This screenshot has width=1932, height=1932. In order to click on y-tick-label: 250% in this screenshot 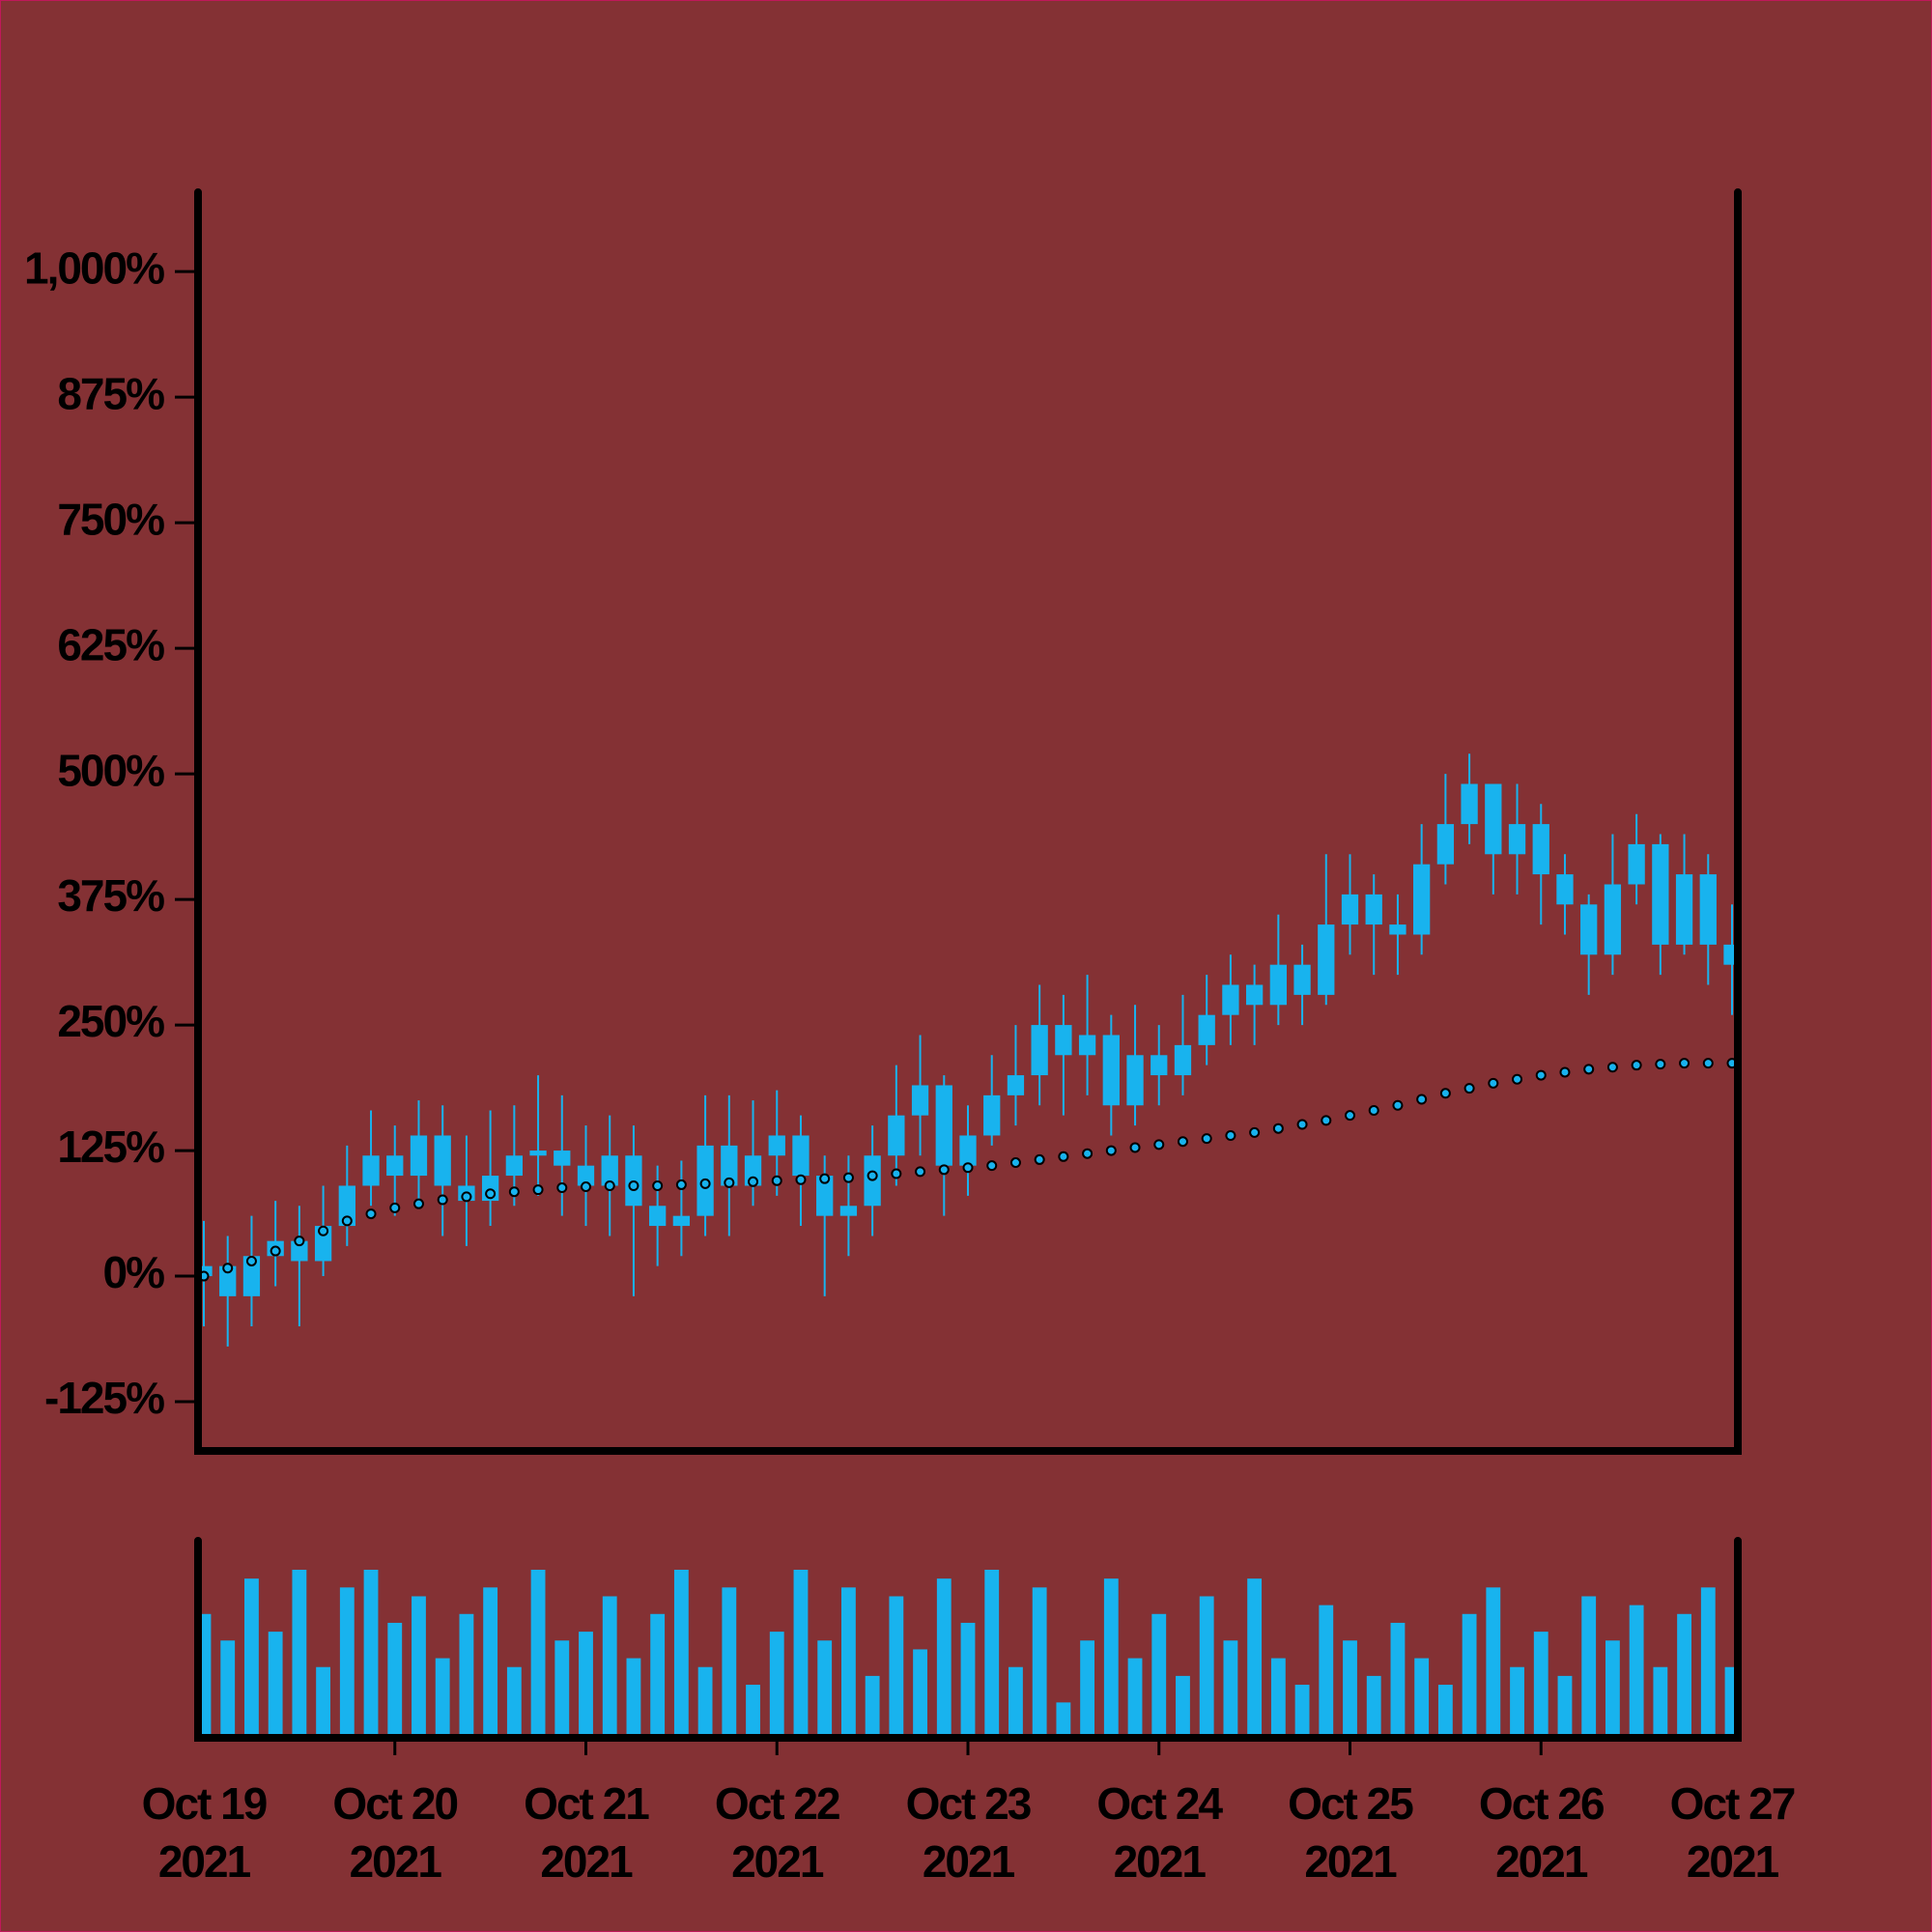, I will do `click(110, 1021)`.